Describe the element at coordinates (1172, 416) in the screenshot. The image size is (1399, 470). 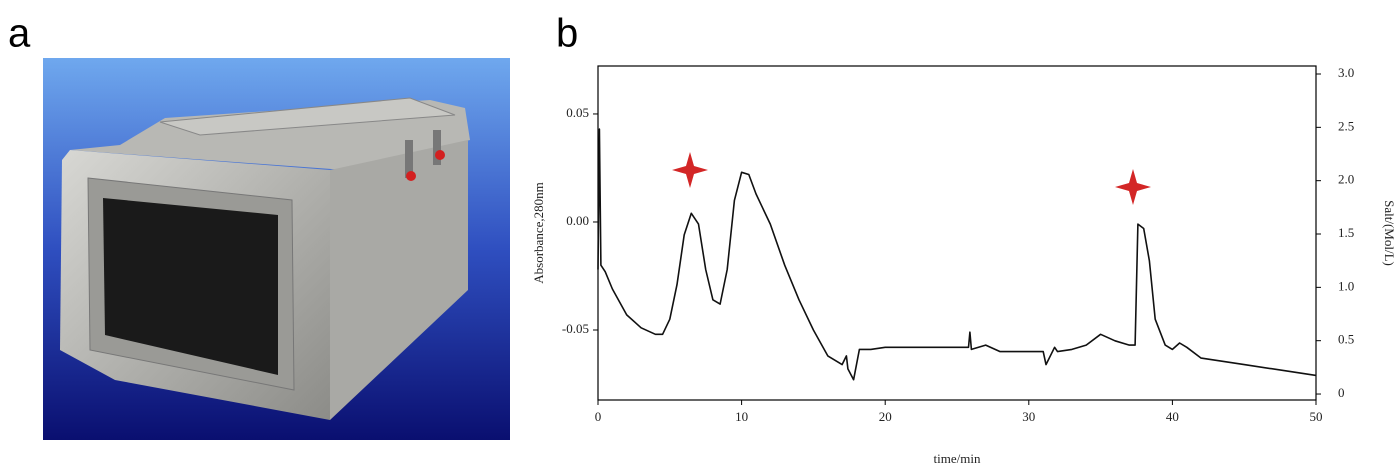
I see `x-tick-label: 40` at that location.